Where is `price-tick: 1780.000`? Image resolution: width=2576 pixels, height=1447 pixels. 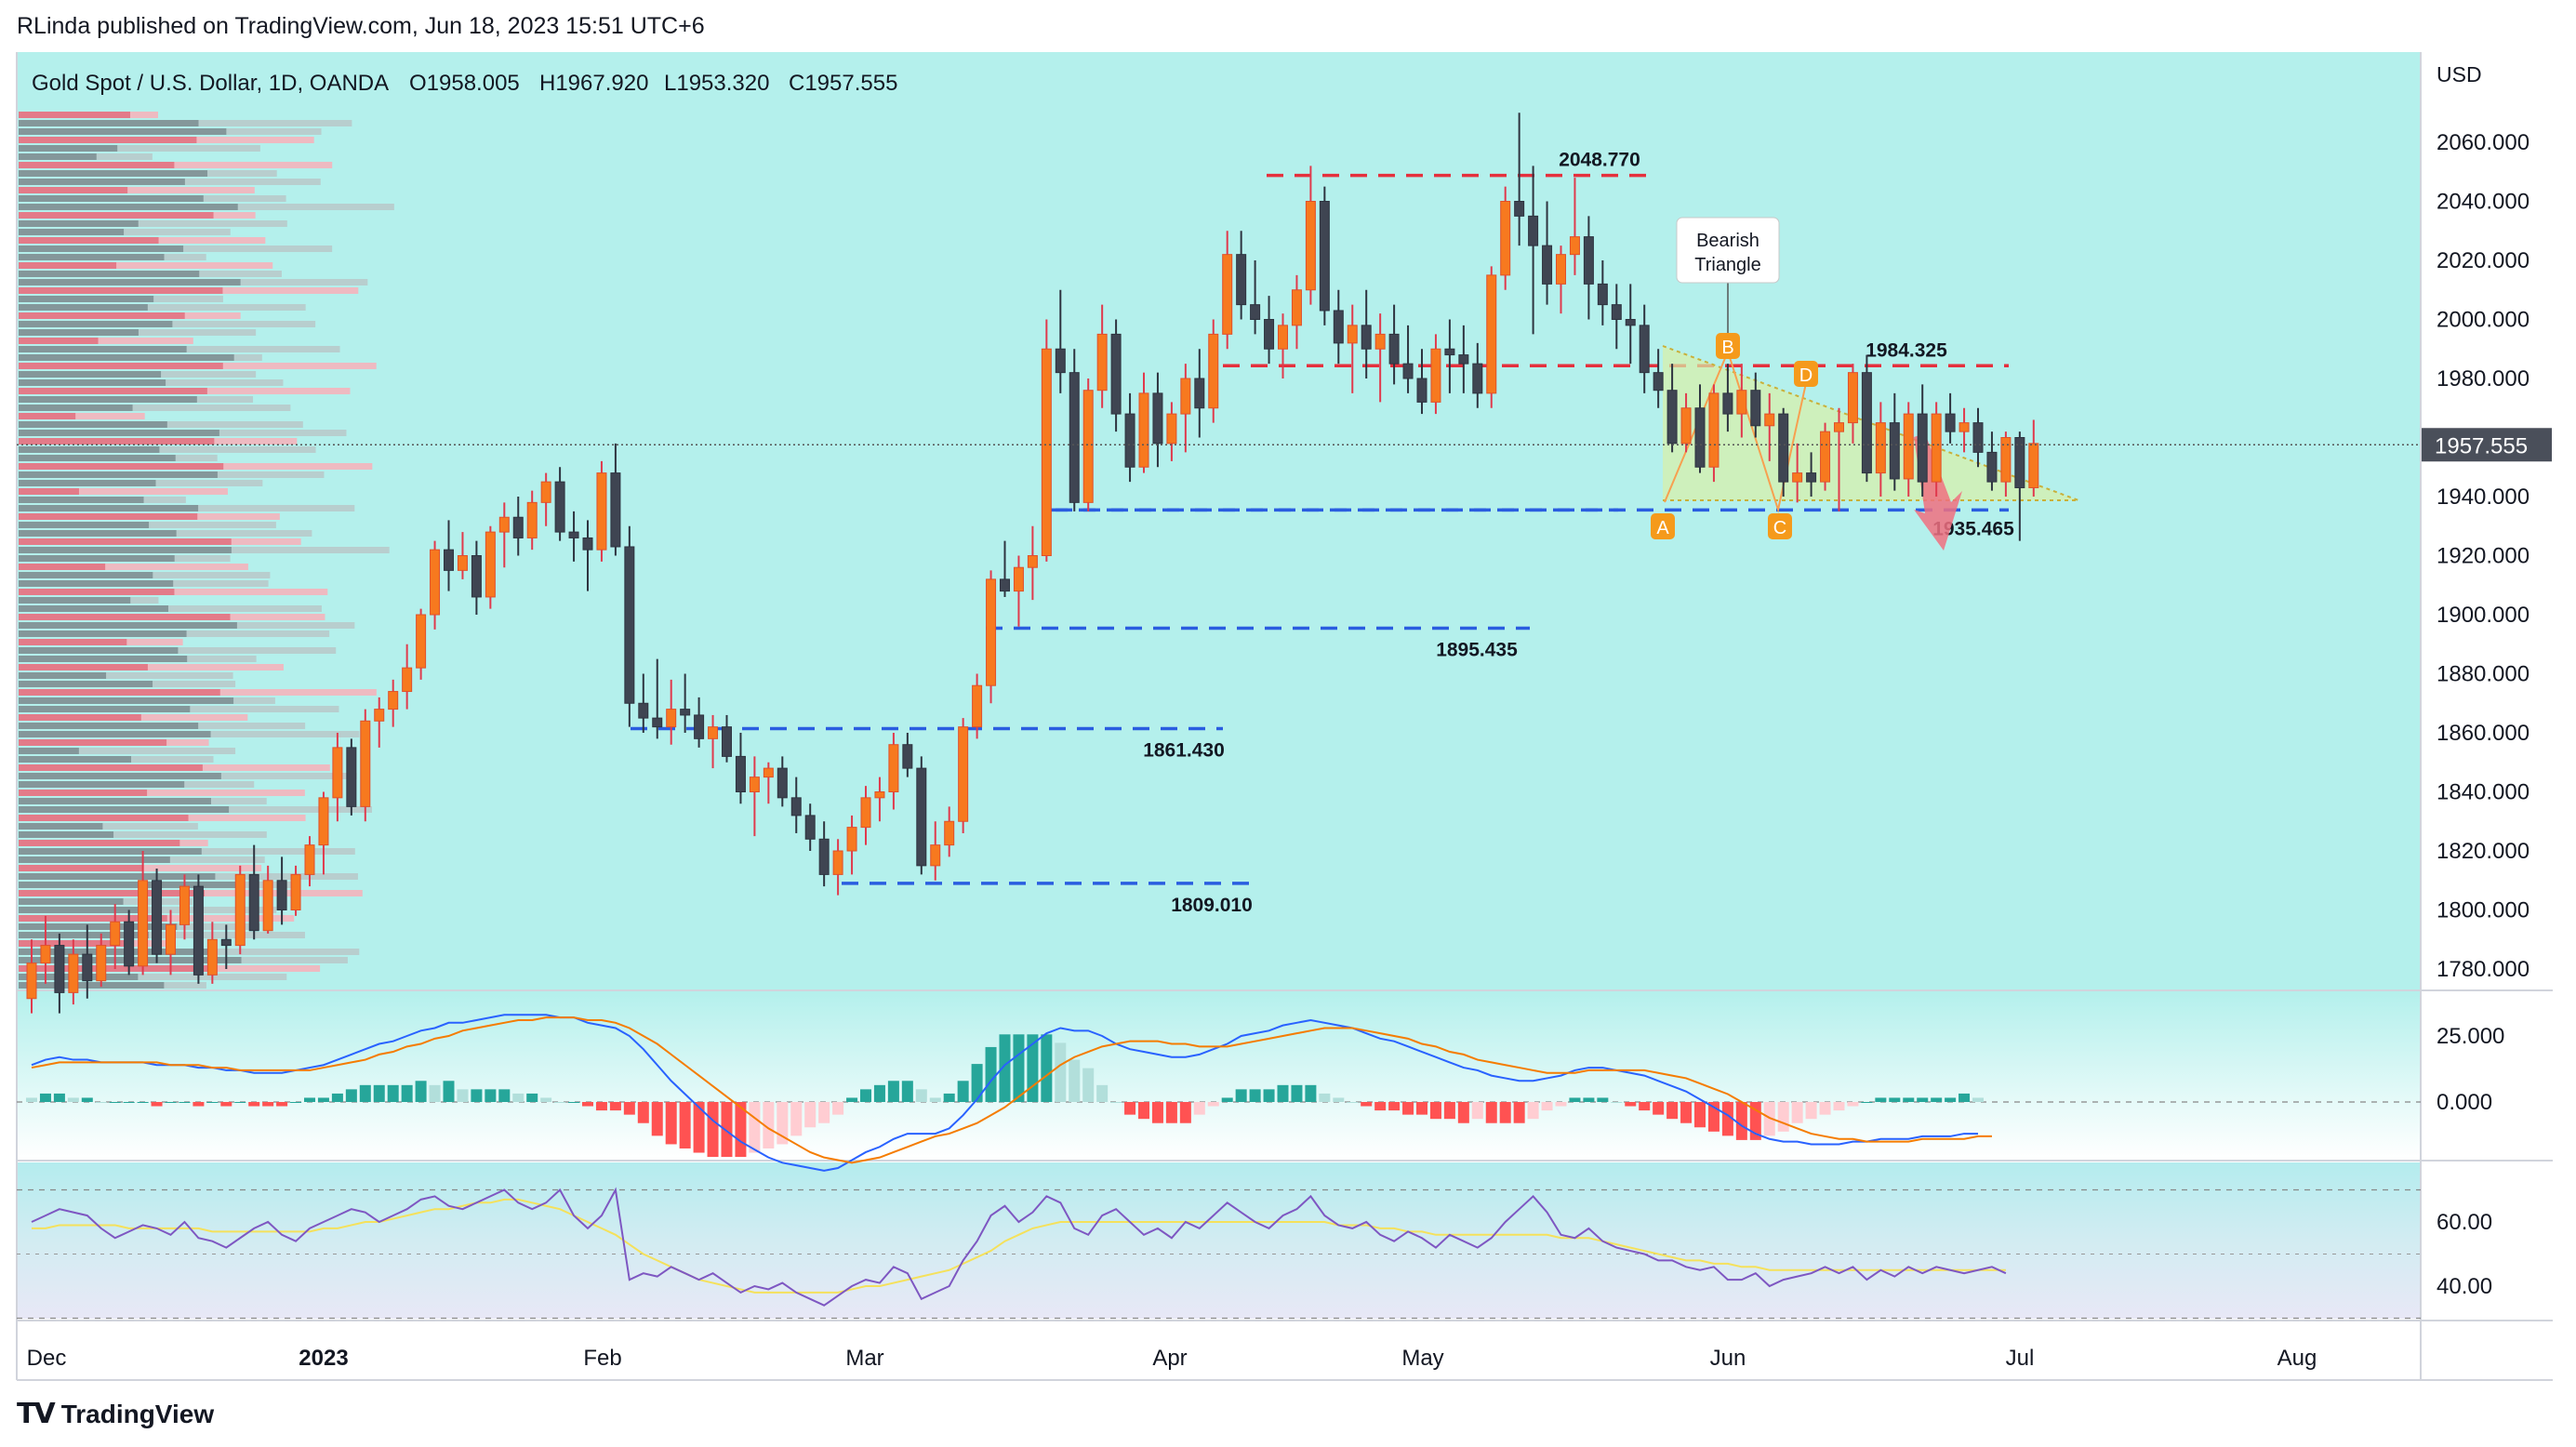
price-tick: 1780.000 is located at coordinates (2483, 970).